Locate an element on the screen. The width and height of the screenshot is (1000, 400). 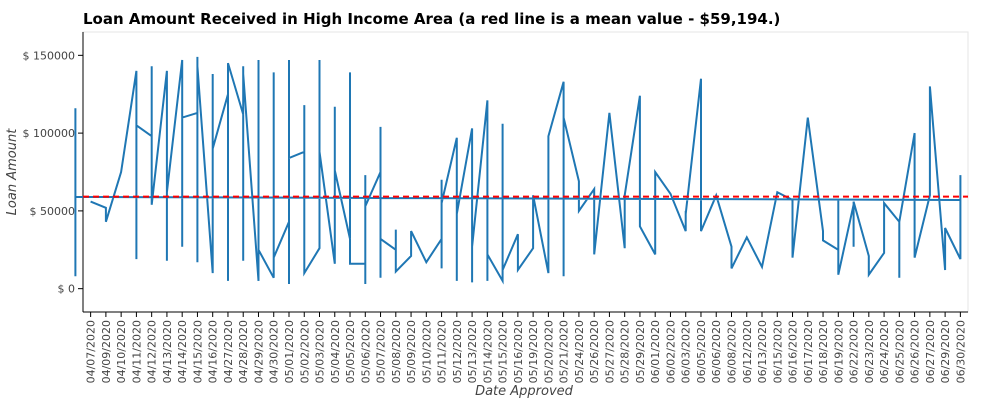
x-tick-label: 06/03/2020 is located at coordinates (686, 351).